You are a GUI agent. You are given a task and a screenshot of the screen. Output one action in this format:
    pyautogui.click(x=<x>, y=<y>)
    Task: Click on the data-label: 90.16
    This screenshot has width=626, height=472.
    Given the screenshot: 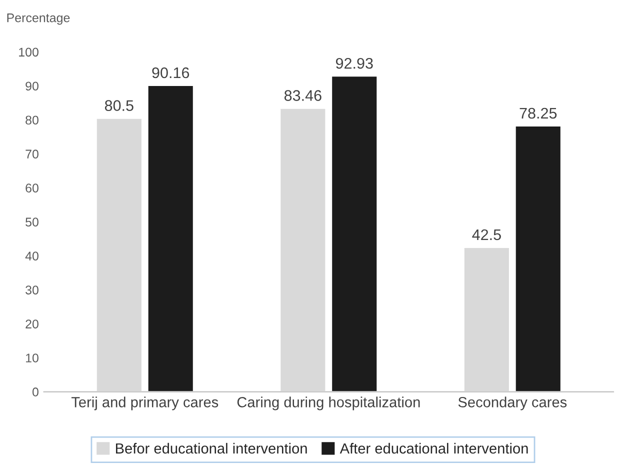 What is the action you would take?
    pyautogui.click(x=171, y=72)
    